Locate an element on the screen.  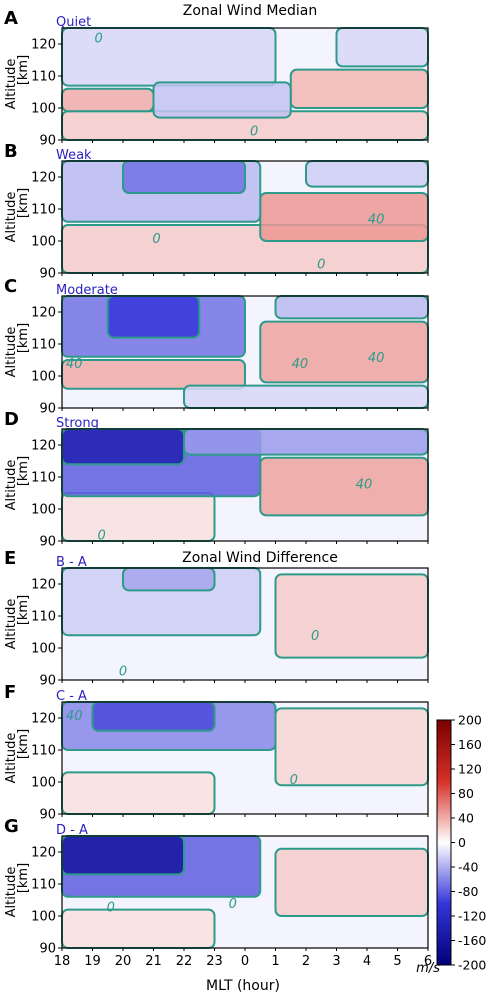
panel-letter: C is located at coordinates (10, 286).